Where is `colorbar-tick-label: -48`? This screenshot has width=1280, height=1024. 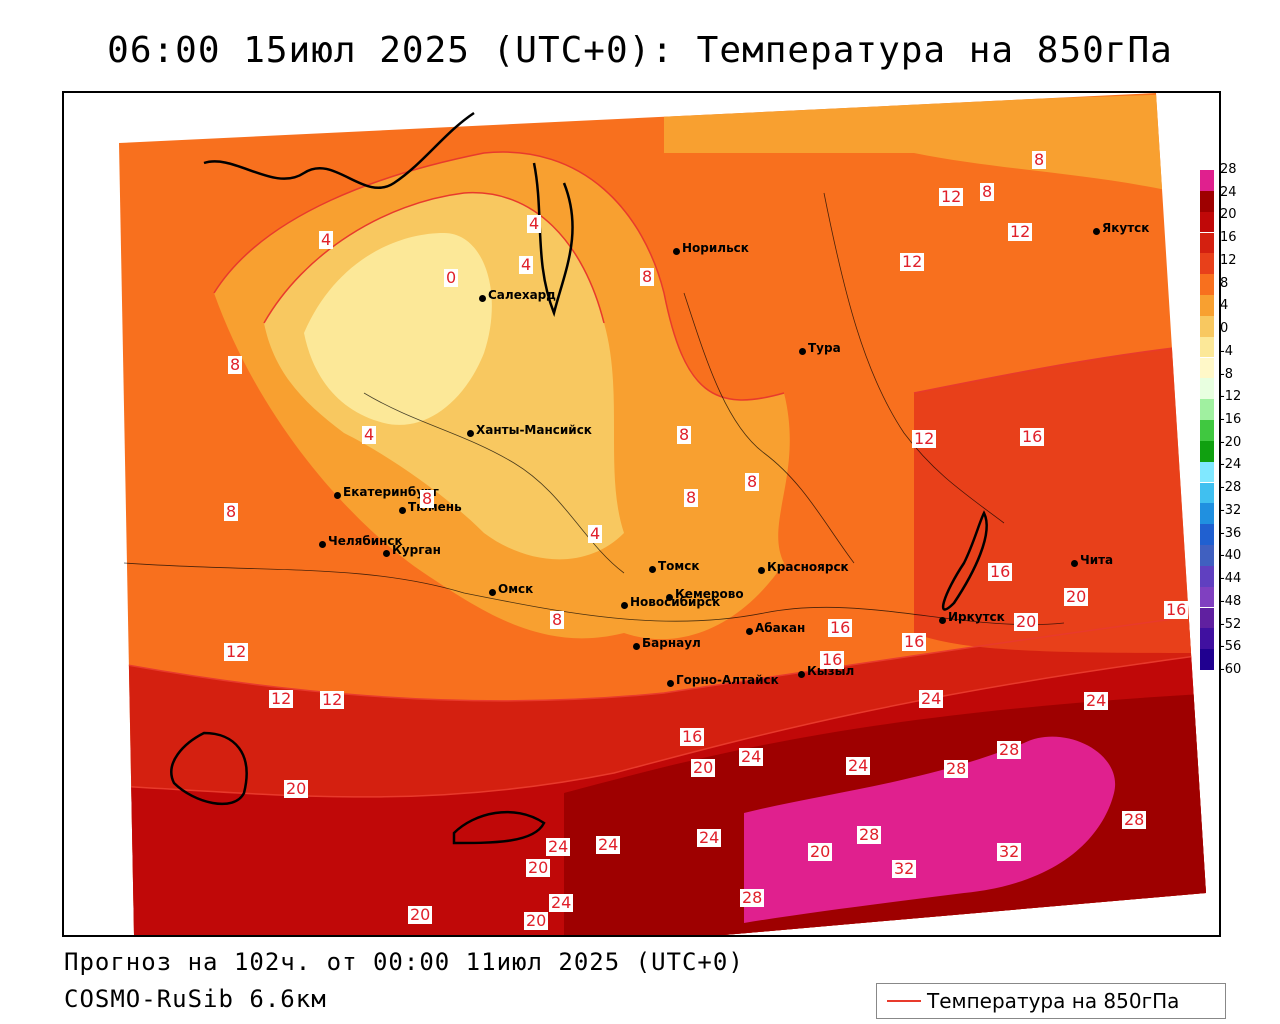
colorbar-tick-label: -48 is located at coordinates (1231, 601).